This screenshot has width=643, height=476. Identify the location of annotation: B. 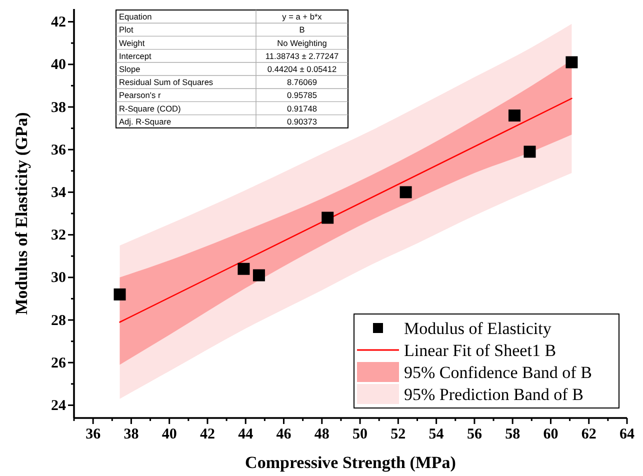
(302, 29).